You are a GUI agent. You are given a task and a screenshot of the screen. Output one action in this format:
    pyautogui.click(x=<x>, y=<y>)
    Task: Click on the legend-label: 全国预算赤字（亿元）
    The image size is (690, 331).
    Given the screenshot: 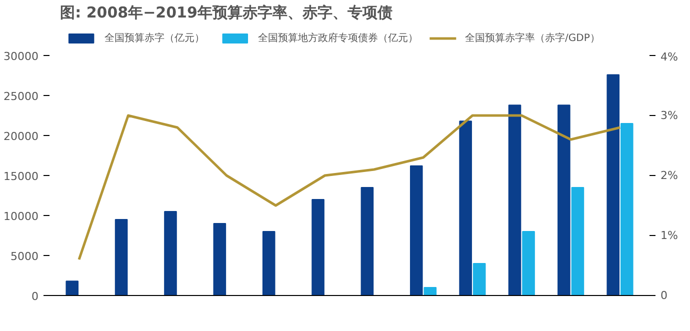 What is the action you would take?
    pyautogui.click(x=154, y=38)
    